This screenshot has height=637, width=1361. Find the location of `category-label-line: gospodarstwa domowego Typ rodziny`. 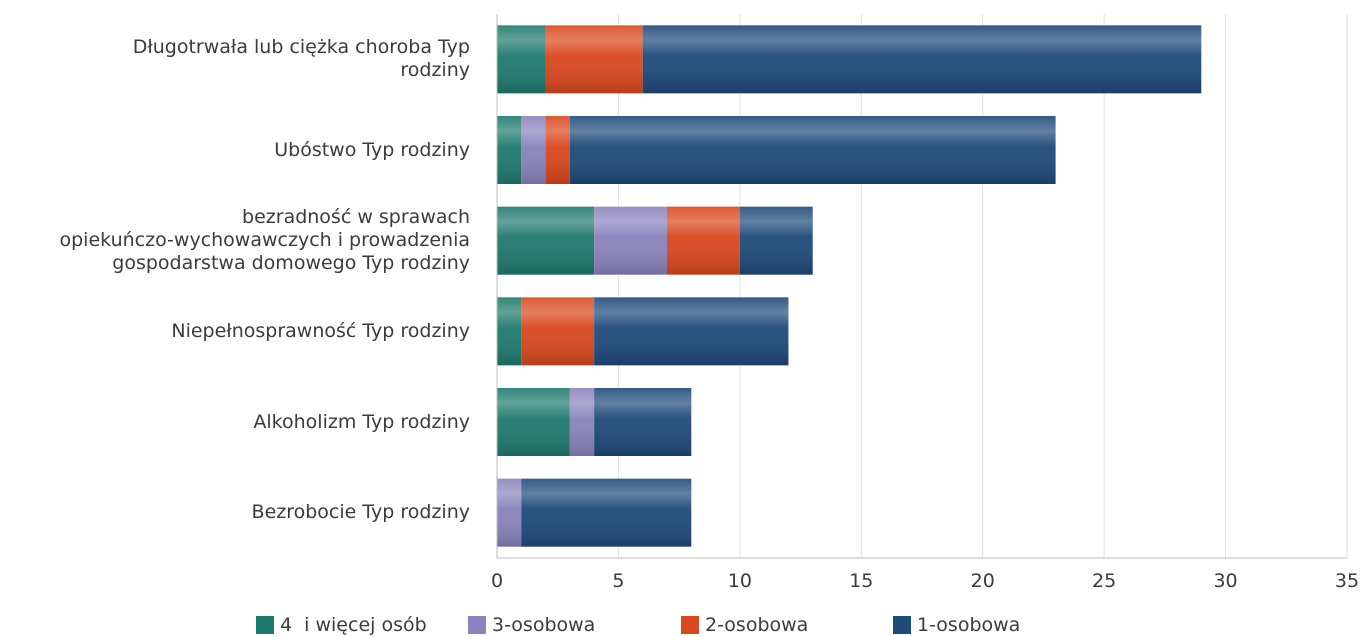

category-label-line: gospodarstwa domowego Typ rodziny is located at coordinates (291, 263).